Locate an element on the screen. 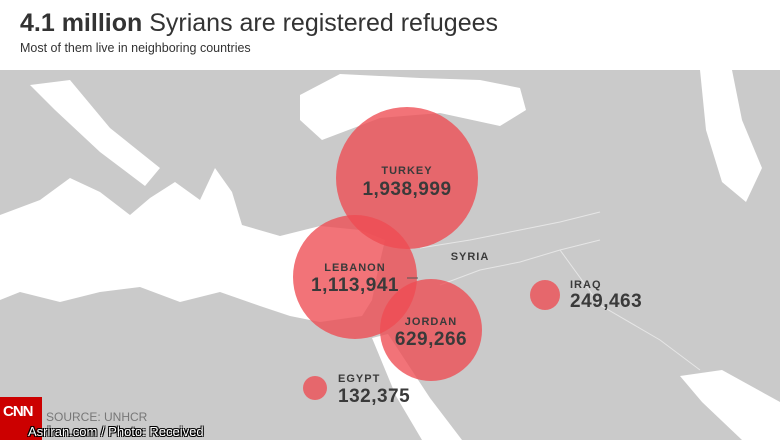 The image size is (780, 440). label-jordan: JORDAN is located at coordinates (431, 322).